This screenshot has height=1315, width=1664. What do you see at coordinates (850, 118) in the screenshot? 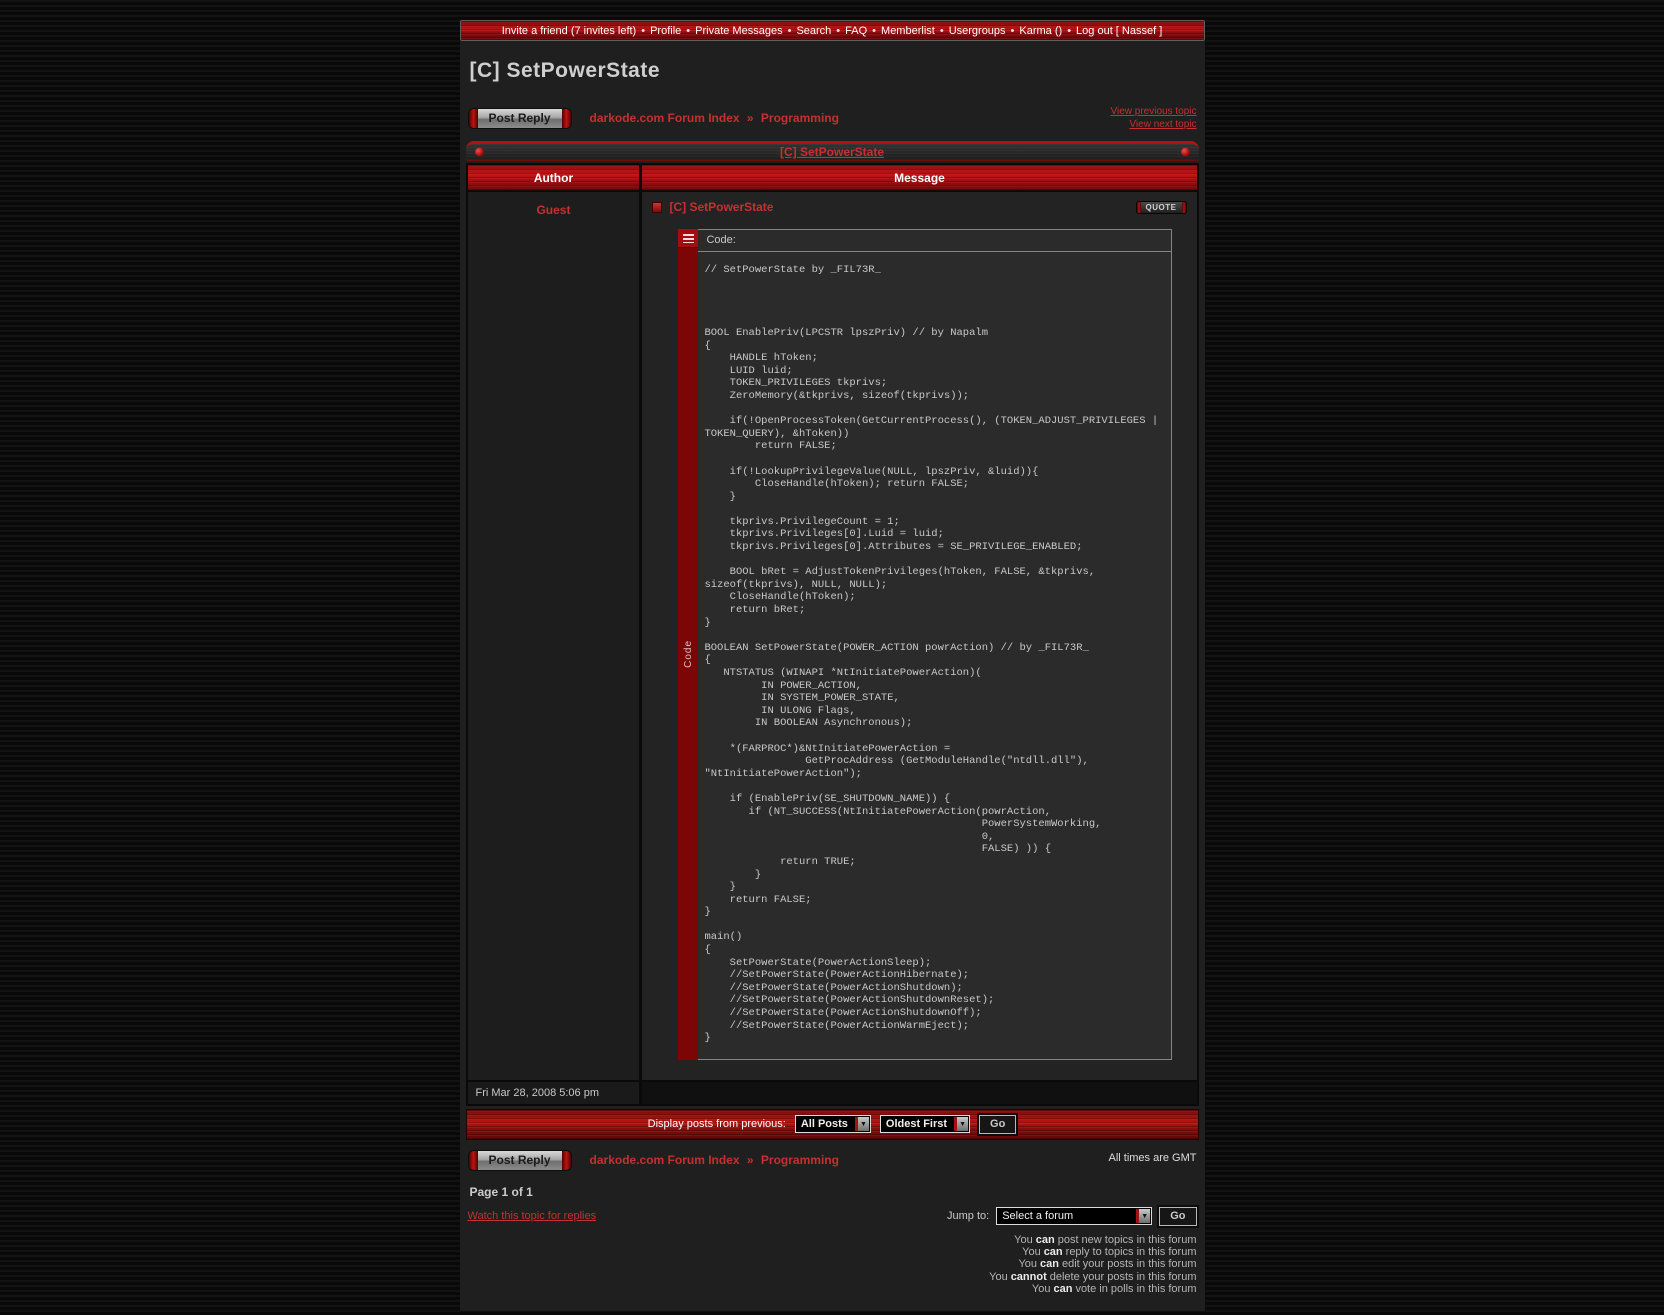
I see `breadcrumb: darkode.com Forum Index » Programming` at bounding box center [850, 118].